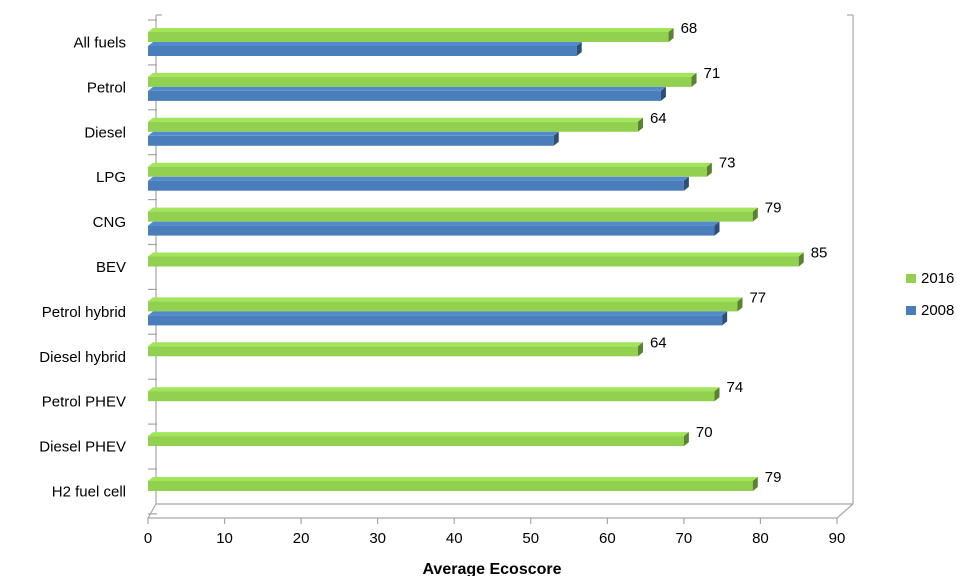 The width and height of the screenshot is (968, 576). I want to click on data-label: 68, so click(689, 28).